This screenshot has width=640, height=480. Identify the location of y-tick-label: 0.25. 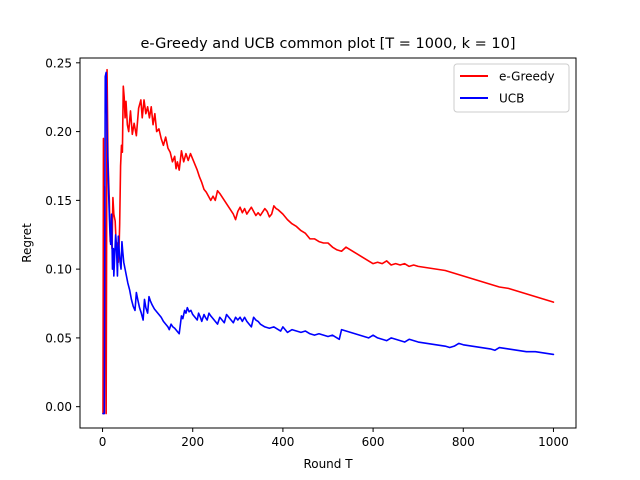
(58, 63).